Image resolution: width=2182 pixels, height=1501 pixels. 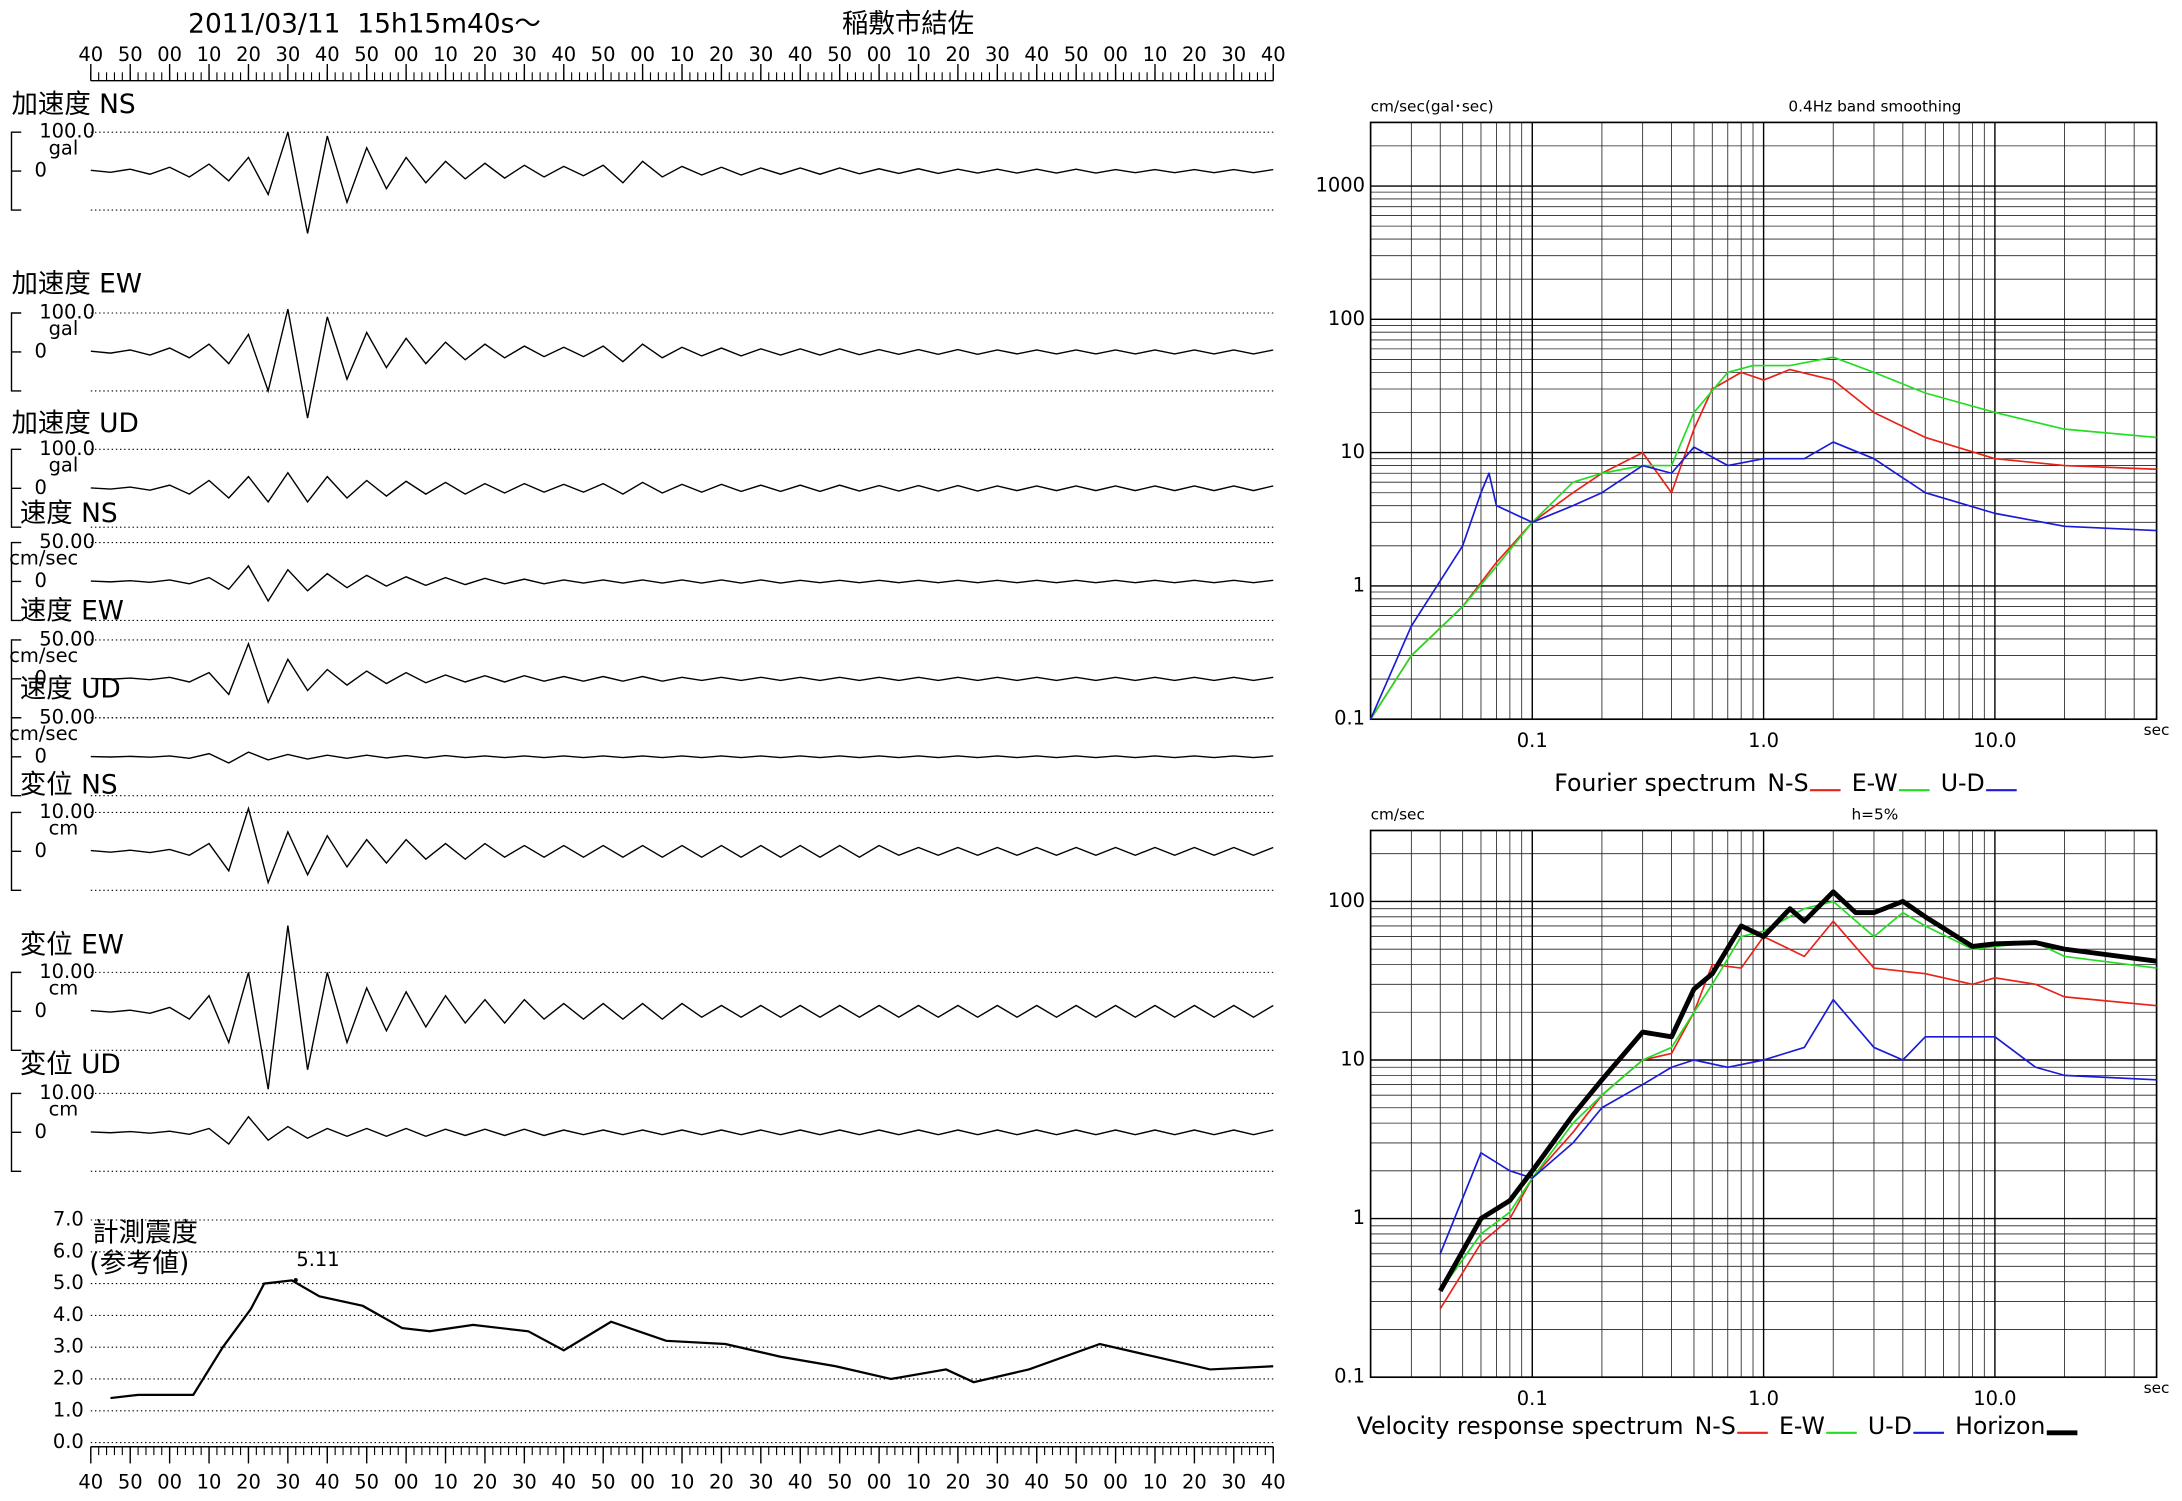 What do you see at coordinates (1715, 1426) in the screenshot?
I see `legend-label: N-S` at bounding box center [1715, 1426].